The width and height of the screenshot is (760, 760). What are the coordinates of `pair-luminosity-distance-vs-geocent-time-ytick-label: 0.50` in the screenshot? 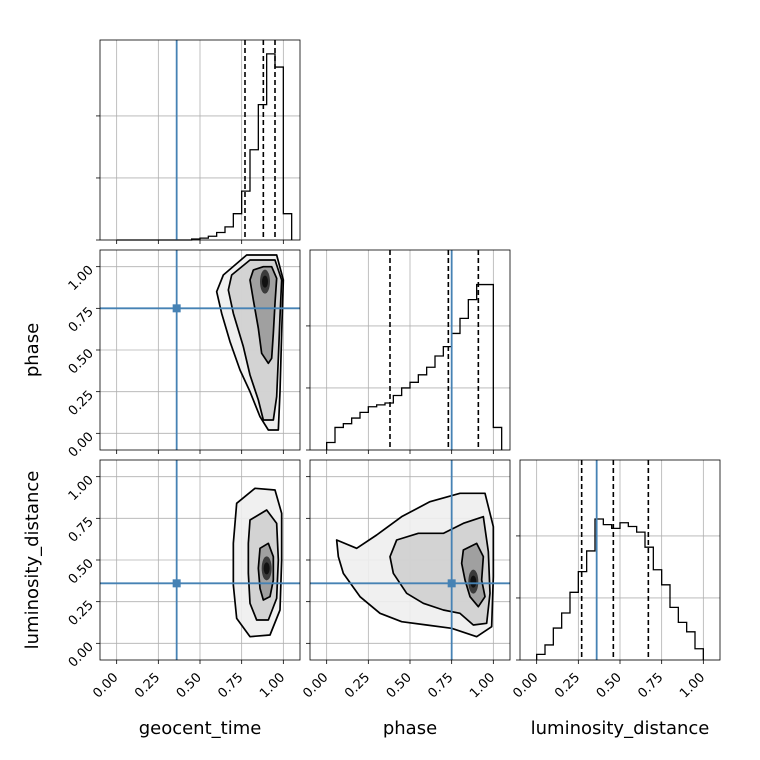 It's located at (81, 571).